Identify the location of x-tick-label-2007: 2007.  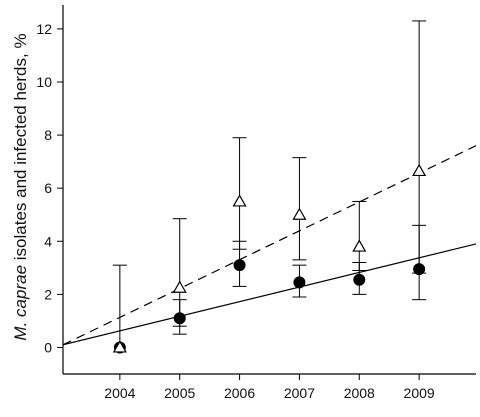
(299, 393).